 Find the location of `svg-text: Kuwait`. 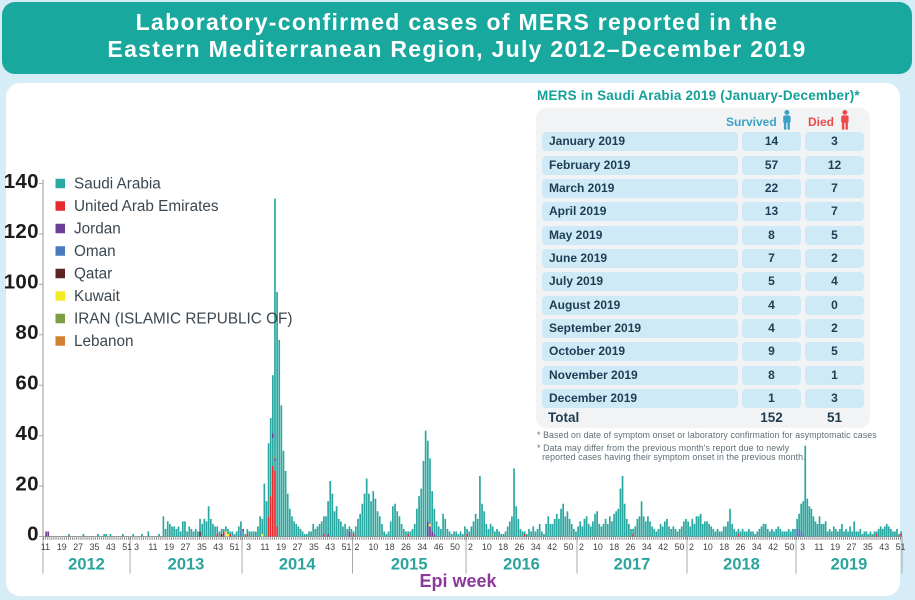

svg-text: Kuwait is located at coordinates (97, 296).